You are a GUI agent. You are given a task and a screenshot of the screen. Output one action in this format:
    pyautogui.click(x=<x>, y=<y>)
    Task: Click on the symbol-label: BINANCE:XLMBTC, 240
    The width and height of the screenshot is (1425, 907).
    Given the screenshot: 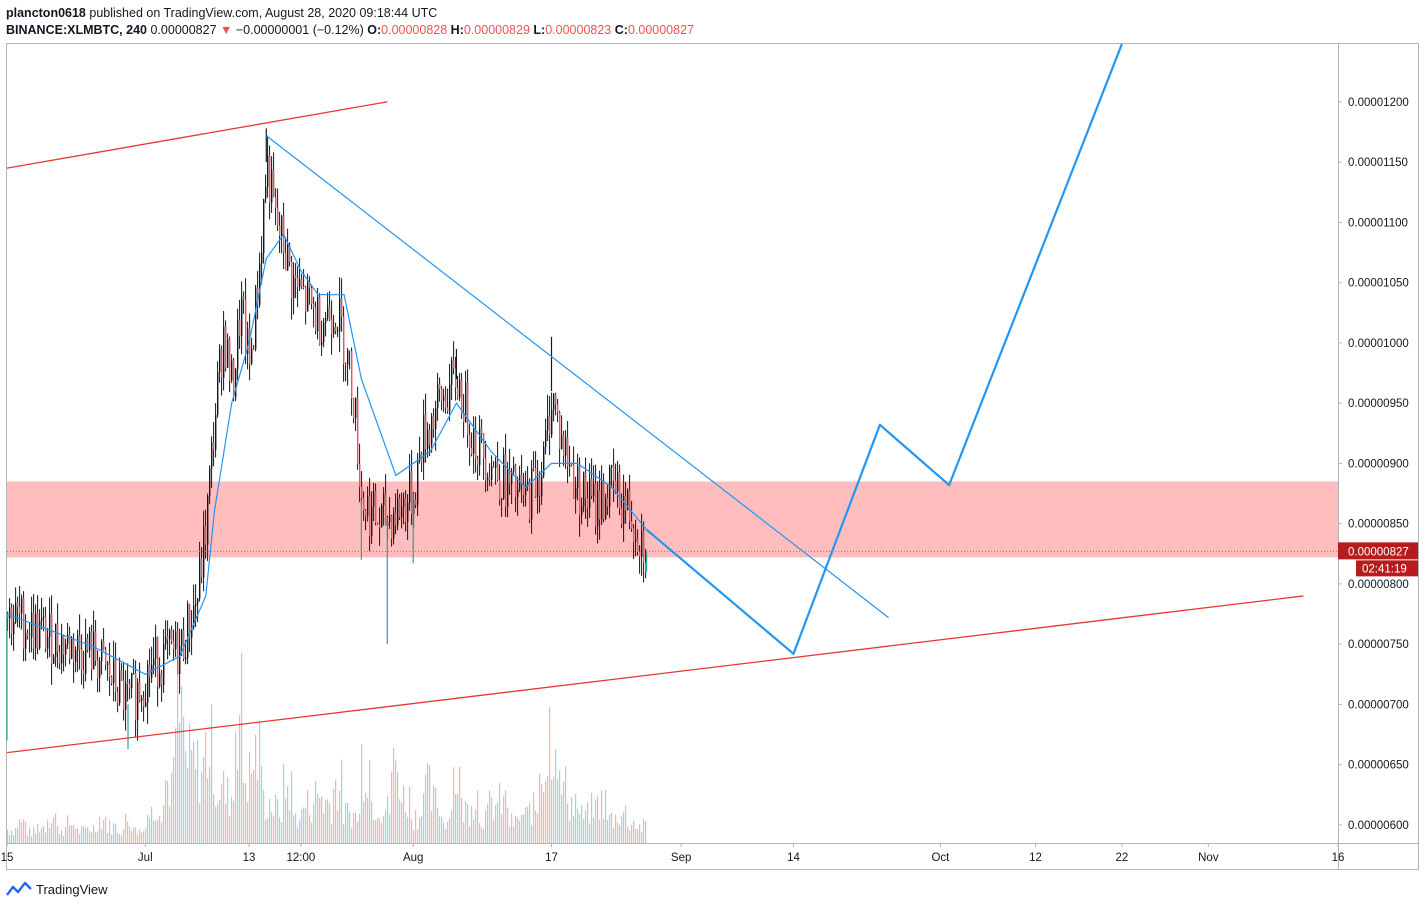 What is the action you would take?
    pyautogui.click(x=76, y=30)
    